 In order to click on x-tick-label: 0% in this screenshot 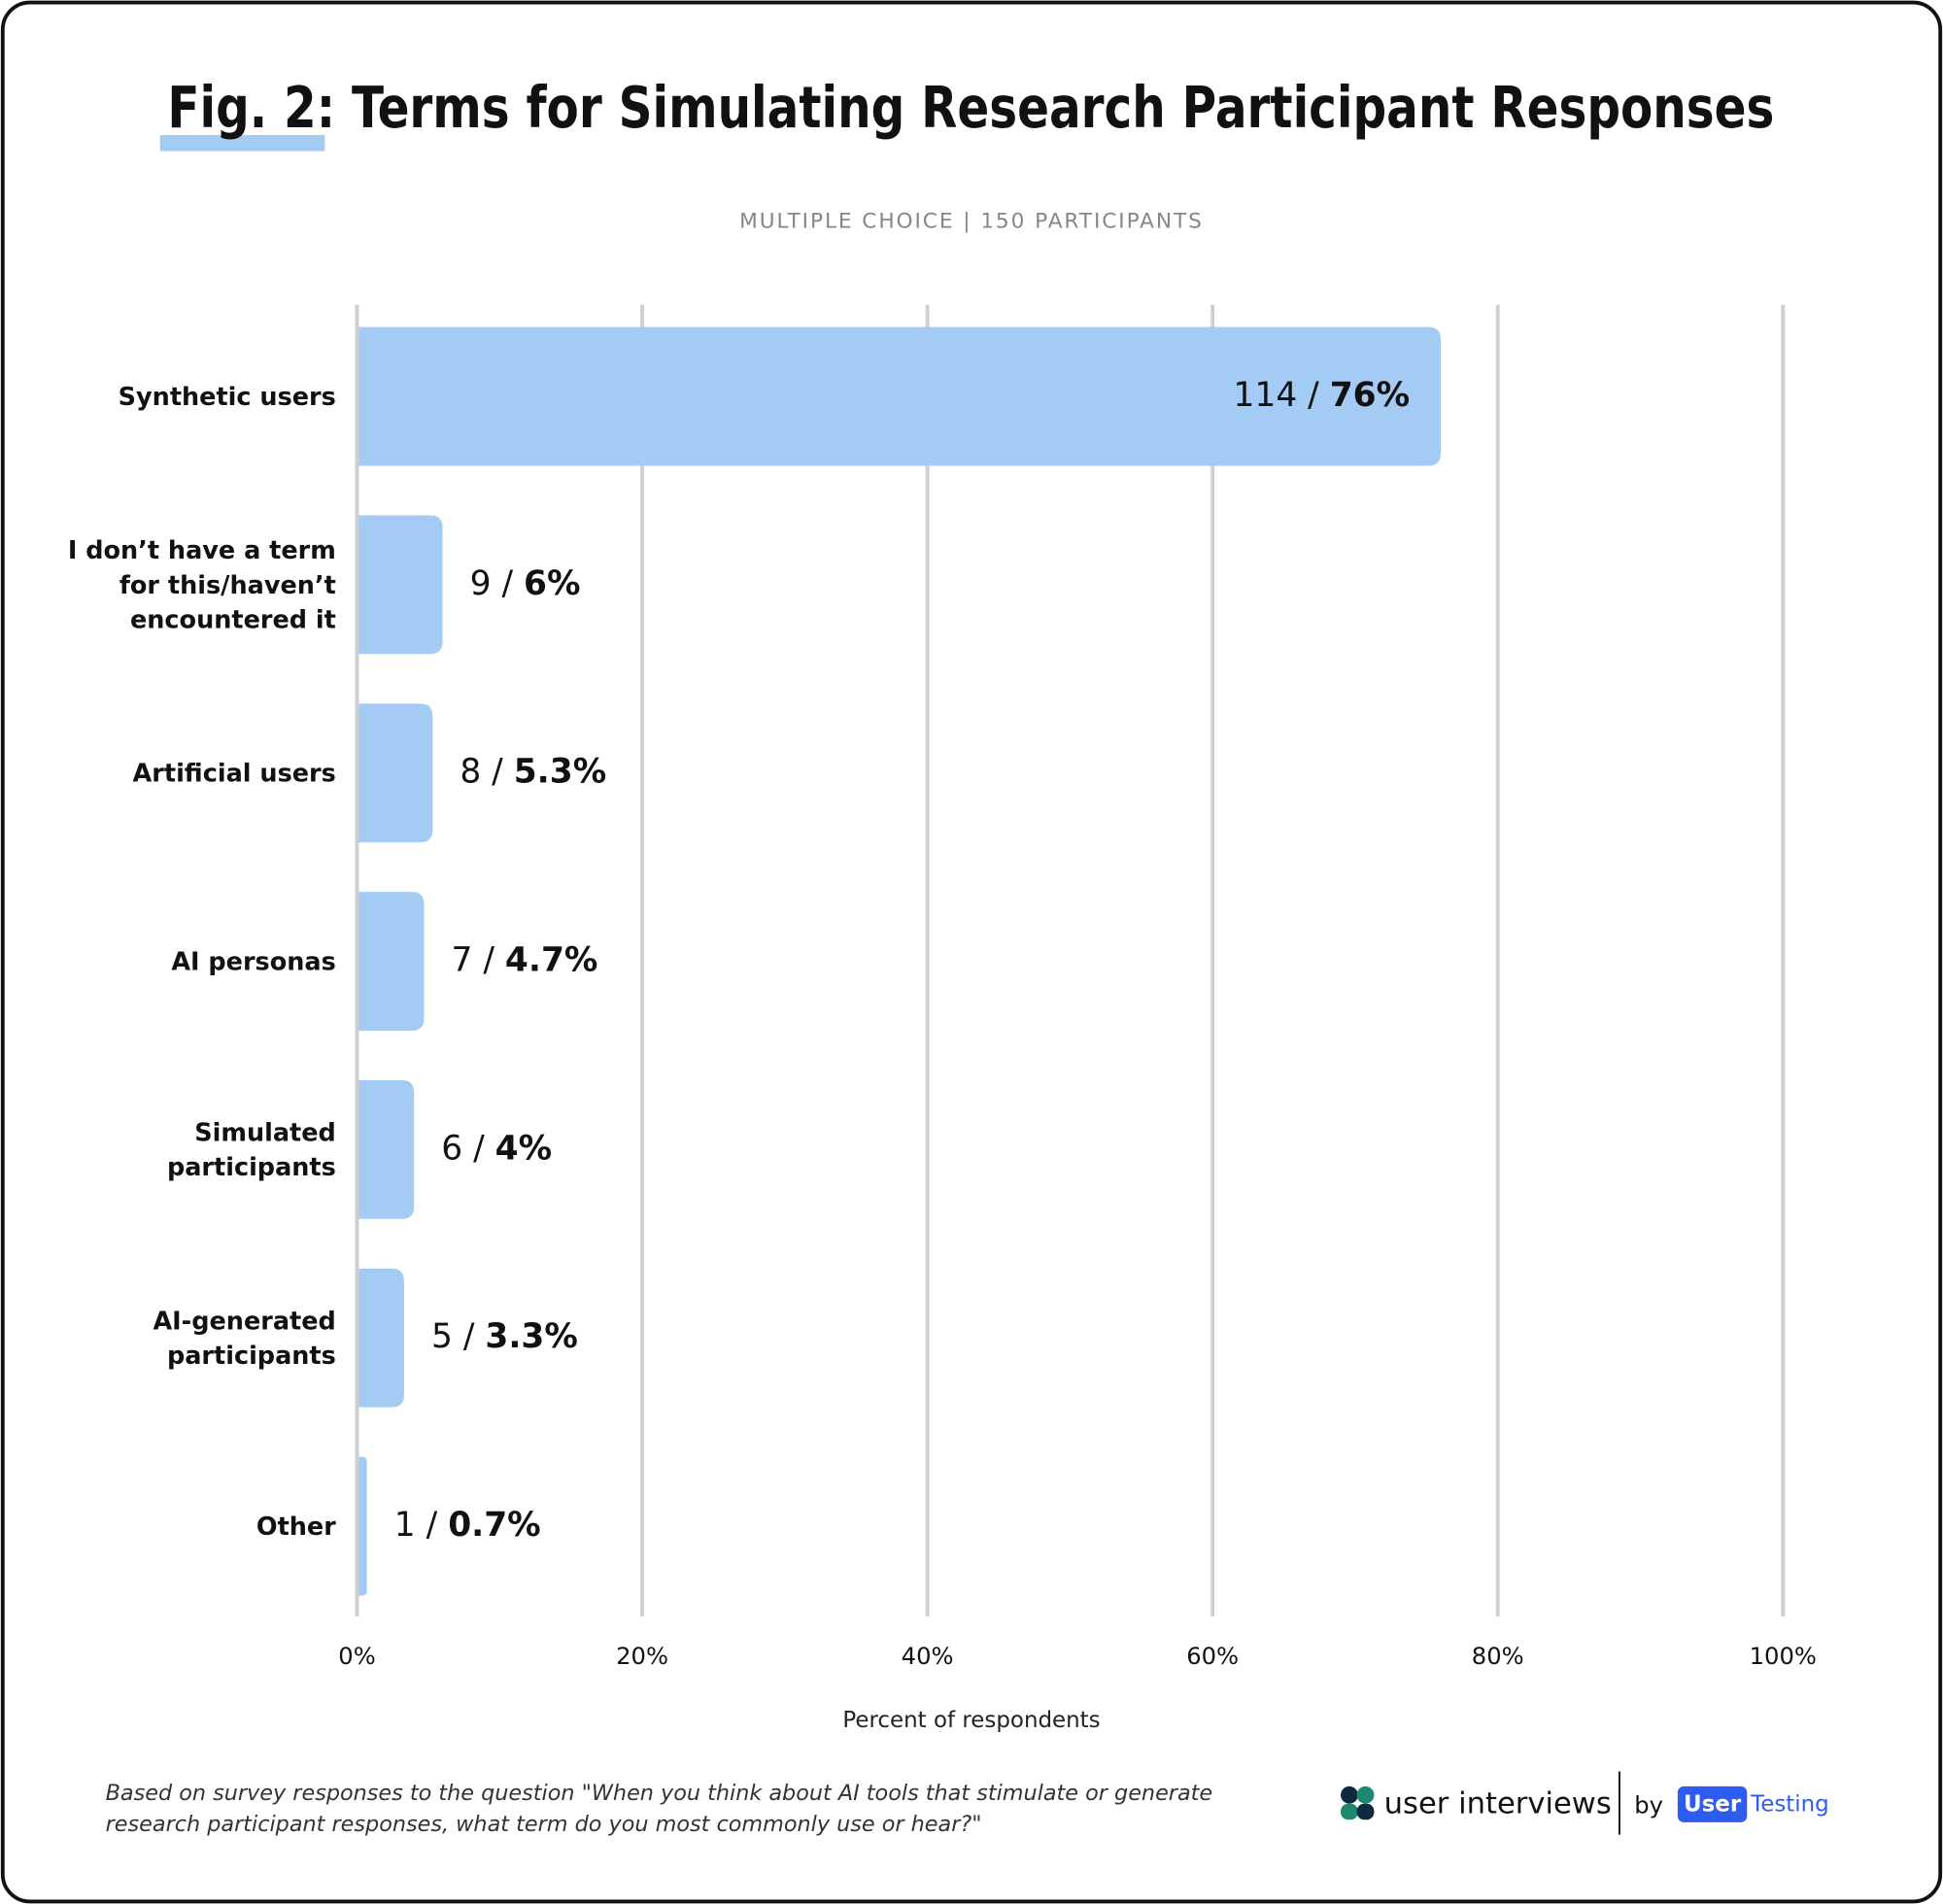, I will do `click(356, 1656)`.